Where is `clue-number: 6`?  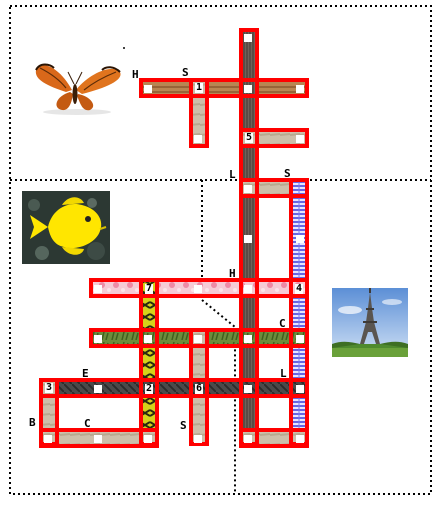 clue-number: 6 is located at coordinates (199, 388).